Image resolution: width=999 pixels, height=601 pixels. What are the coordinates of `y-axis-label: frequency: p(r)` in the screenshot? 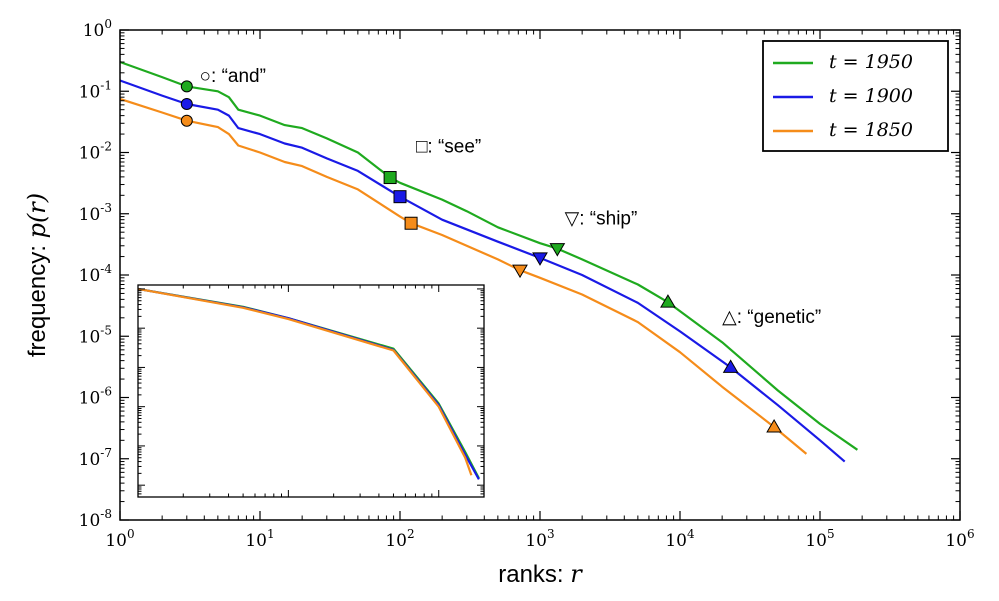 It's located at (37, 275).